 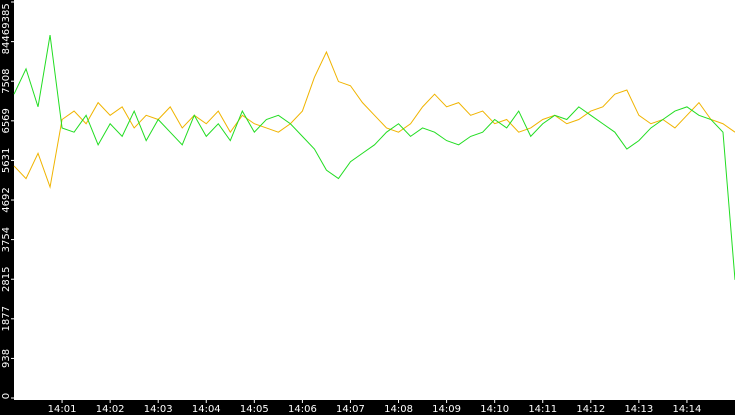 I want to click on x-tick-label: 14:01, so click(x=62, y=409).